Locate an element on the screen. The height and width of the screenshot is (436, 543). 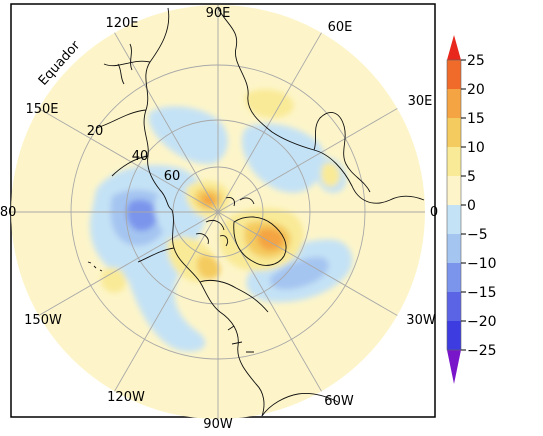
colorbar-label-m25: −25 is located at coordinates (482, 351).